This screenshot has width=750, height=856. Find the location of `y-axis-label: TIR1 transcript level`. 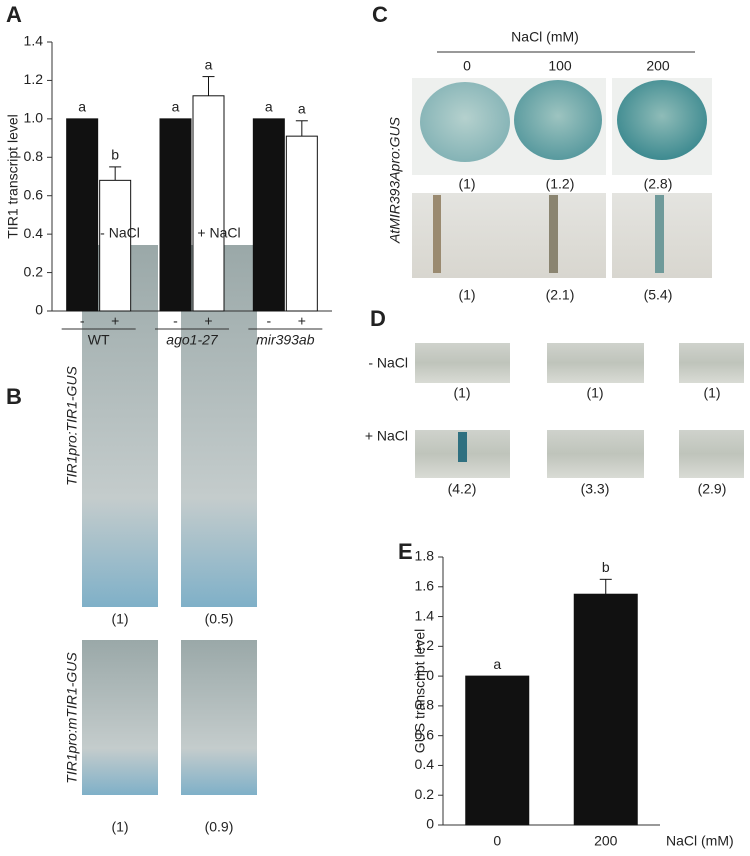

y-axis-label: TIR1 transcript level is located at coordinates (13, 176).